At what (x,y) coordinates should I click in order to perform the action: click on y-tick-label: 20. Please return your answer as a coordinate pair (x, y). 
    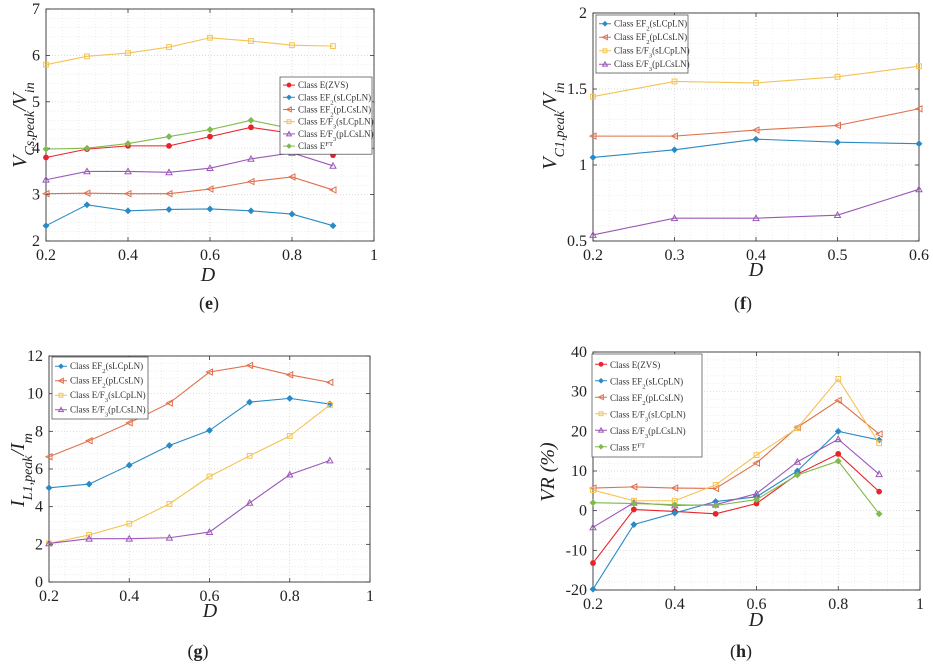
    Looking at the image, I should click on (579, 431).